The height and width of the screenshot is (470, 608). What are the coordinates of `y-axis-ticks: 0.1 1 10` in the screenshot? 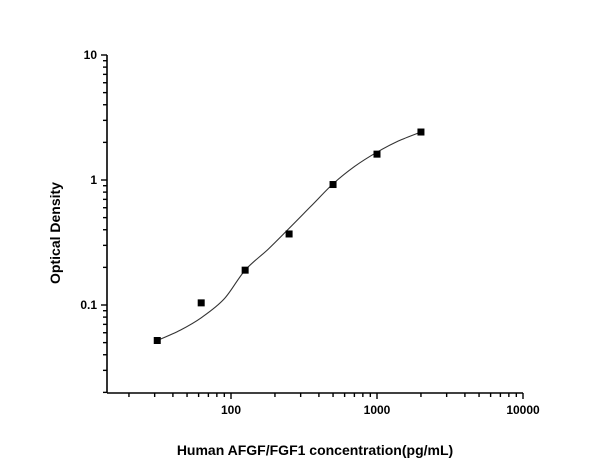 It's located at (93, 221).